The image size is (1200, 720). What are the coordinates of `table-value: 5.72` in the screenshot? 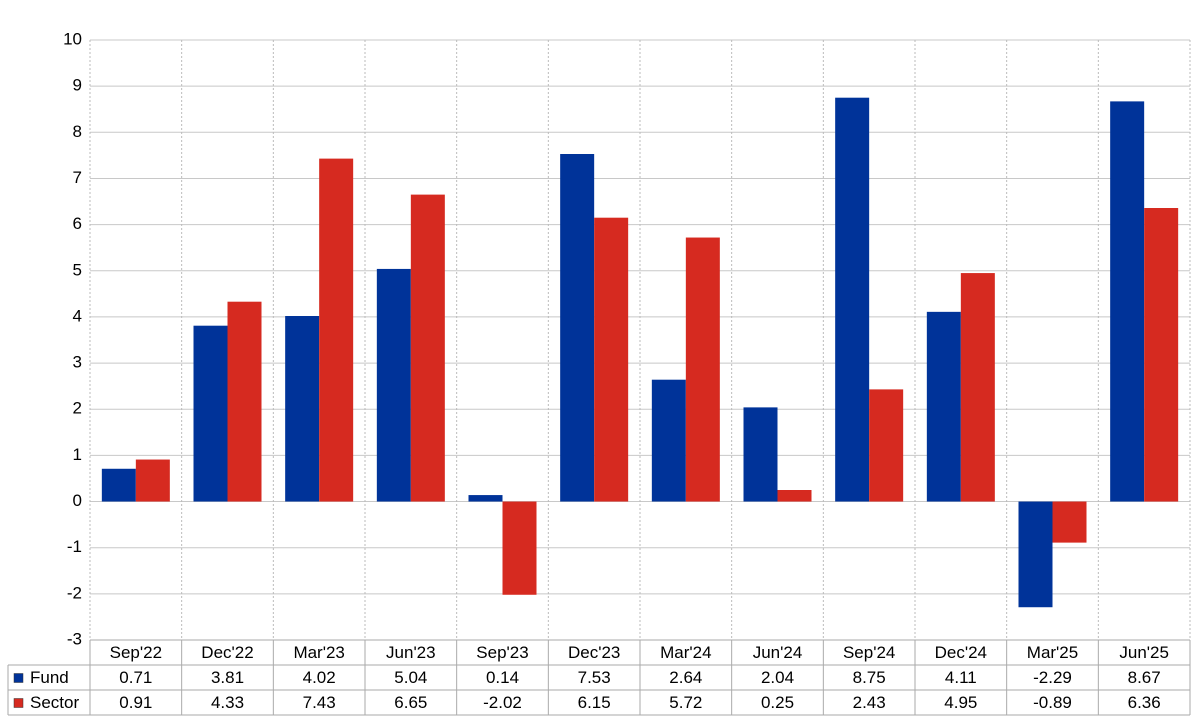 It's located at (685, 702).